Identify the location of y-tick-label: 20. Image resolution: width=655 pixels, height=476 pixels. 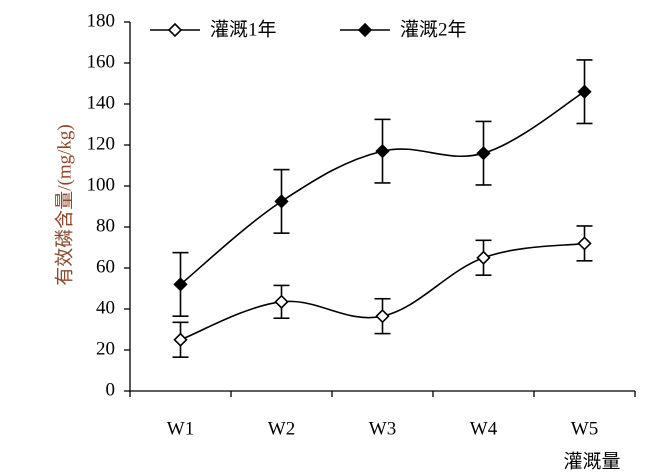
(105, 348).